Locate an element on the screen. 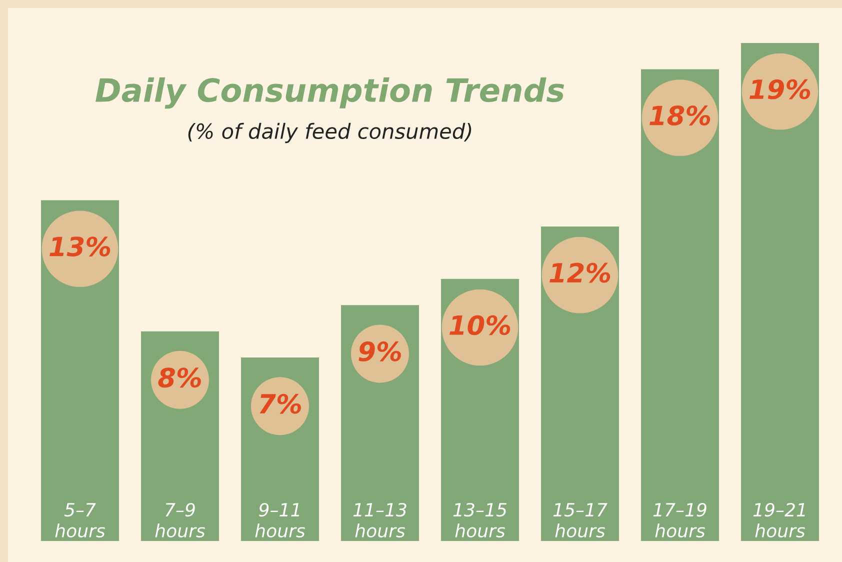 This screenshot has height=562, width=842. data-label: 9% is located at coordinates (379, 351).